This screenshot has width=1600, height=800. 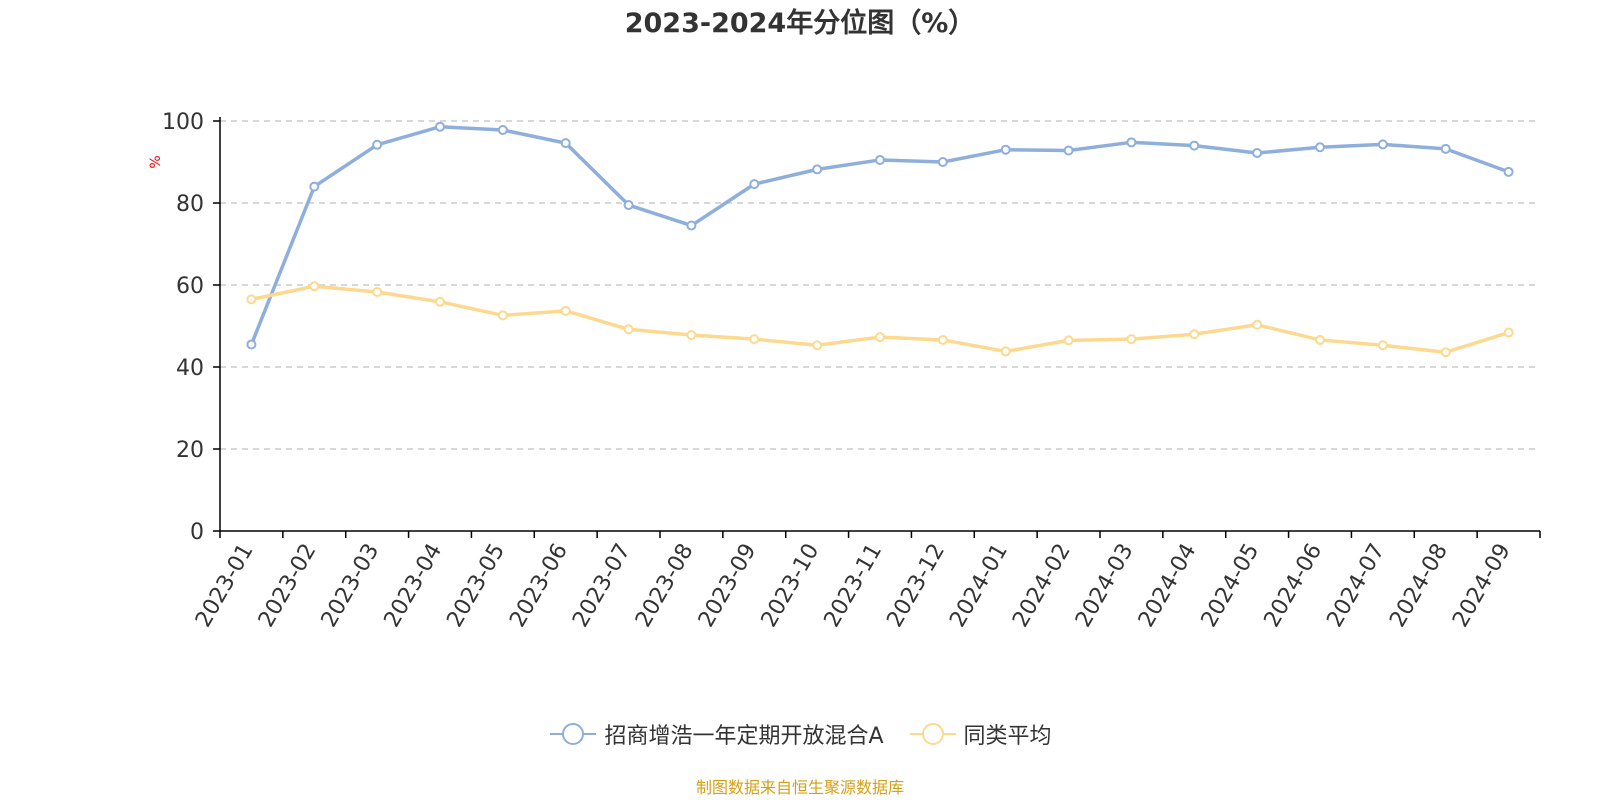 I want to click on x-tick-label: 2024-04, so click(x=1168, y=586).